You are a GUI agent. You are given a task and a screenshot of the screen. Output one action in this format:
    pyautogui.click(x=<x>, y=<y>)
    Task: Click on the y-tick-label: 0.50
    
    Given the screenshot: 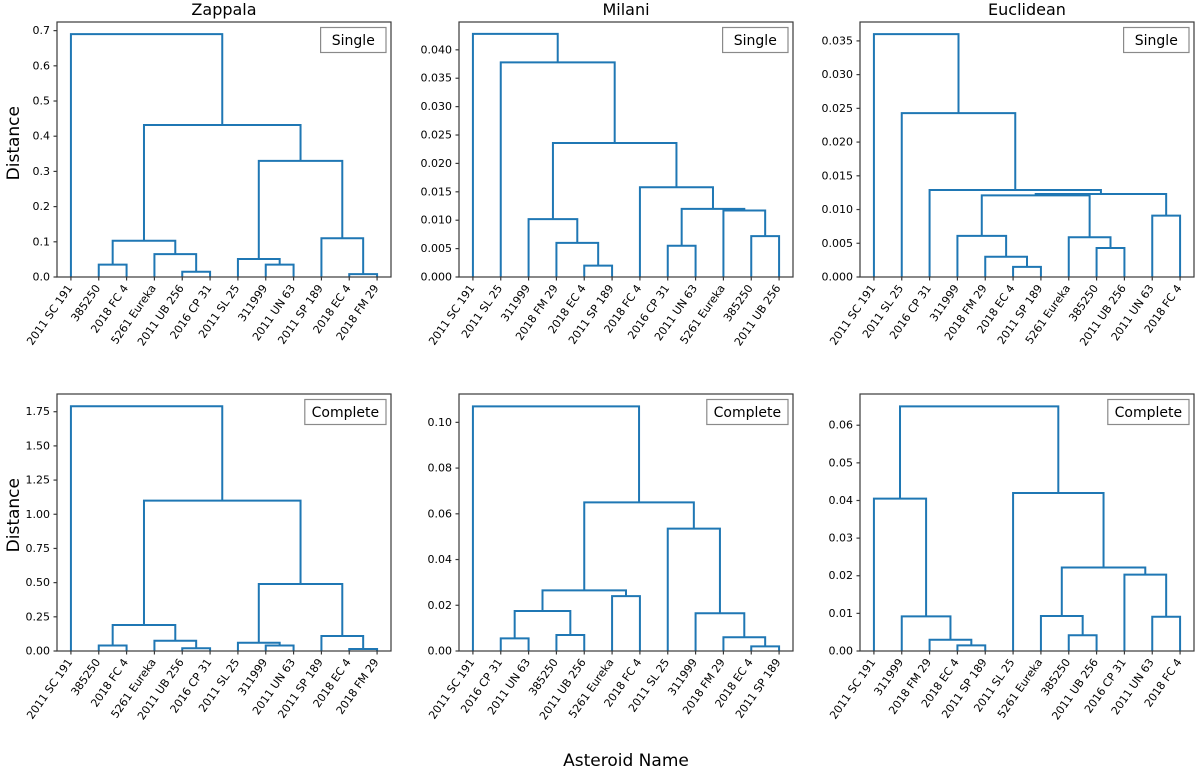 What is the action you would take?
    pyautogui.click(x=38, y=582)
    